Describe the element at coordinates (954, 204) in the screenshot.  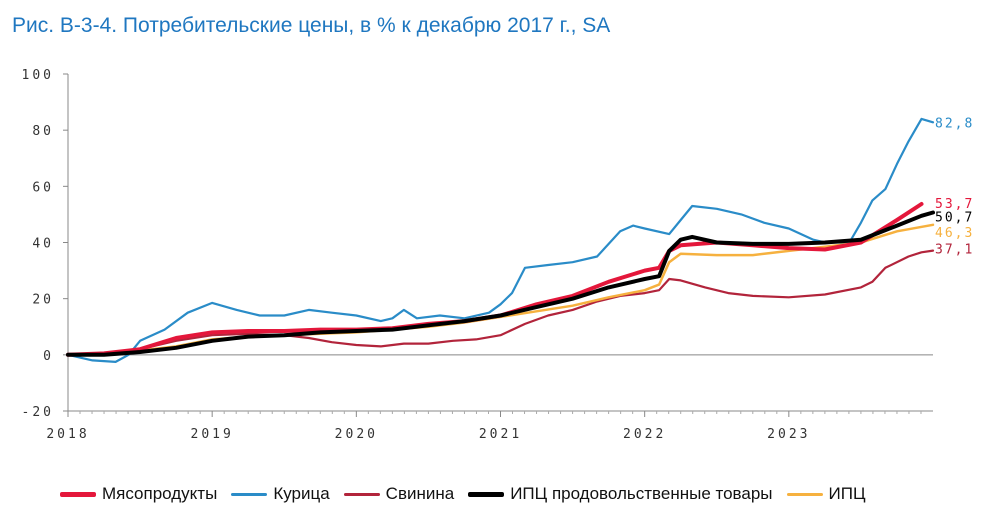
I see `end-label-0: 53,7` at that location.